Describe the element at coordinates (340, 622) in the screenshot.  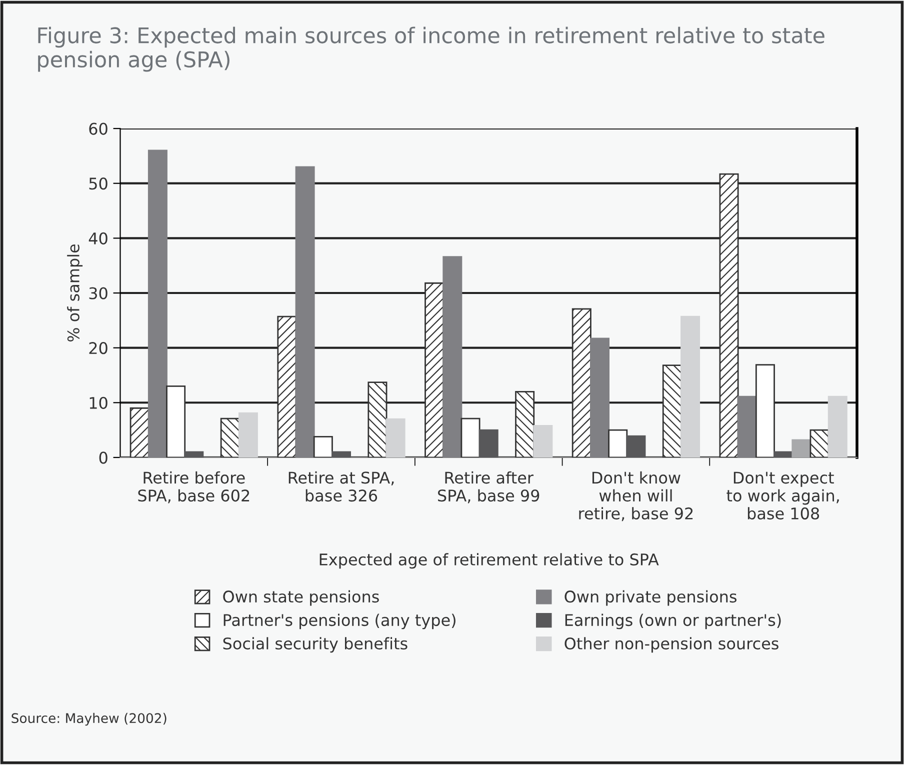
I see `legend-label: Partner's pensions (any type)` at that location.